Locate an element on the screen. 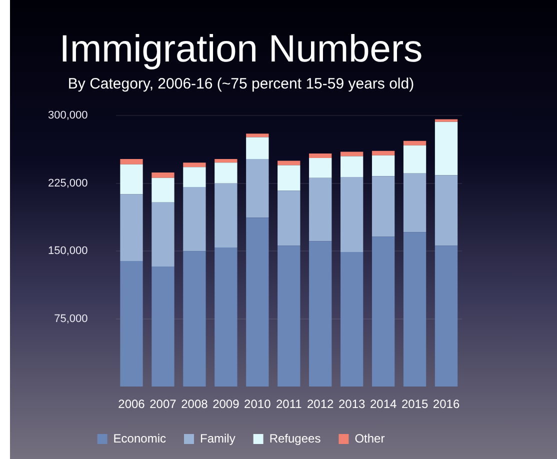 This screenshot has height=459, width=557. x-tick-label: 2013 is located at coordinates (352, 404).